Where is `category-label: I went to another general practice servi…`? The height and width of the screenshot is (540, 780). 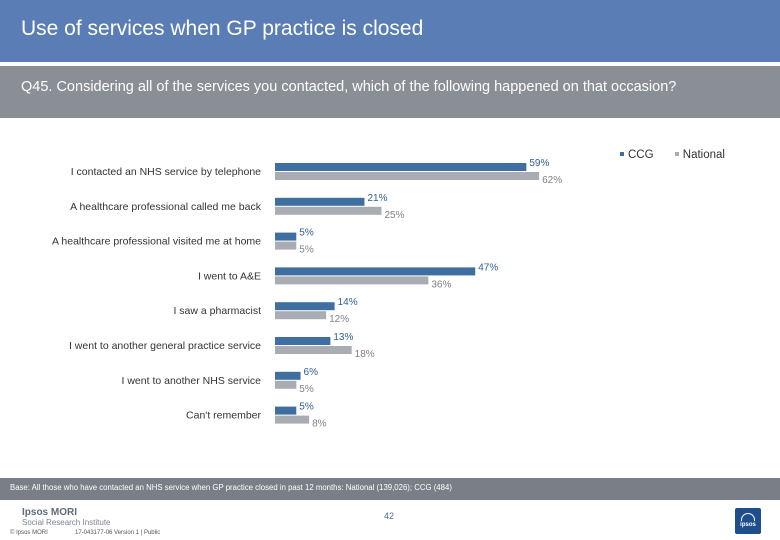 category-label: I went to another general practice servi… is located at coordinates (165, 346).